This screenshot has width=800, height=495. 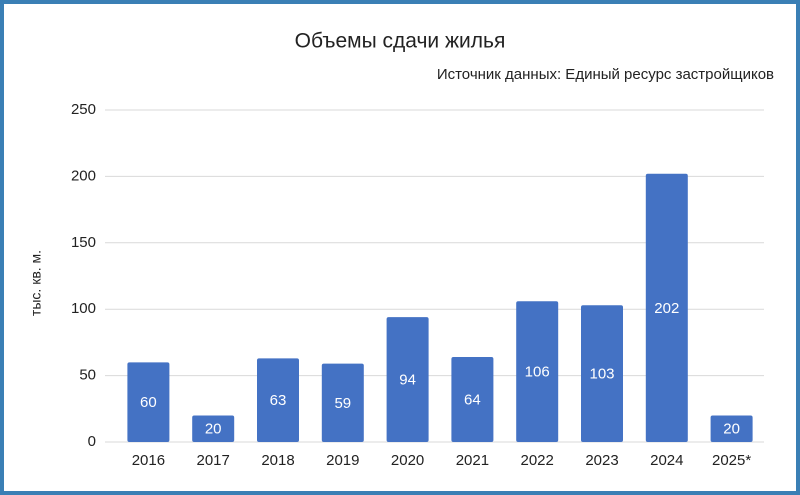 What do you see at coordinates (537, 460) in the screenshot?
I see `x-tick-label: 2022` at bounding box center [537, 460].